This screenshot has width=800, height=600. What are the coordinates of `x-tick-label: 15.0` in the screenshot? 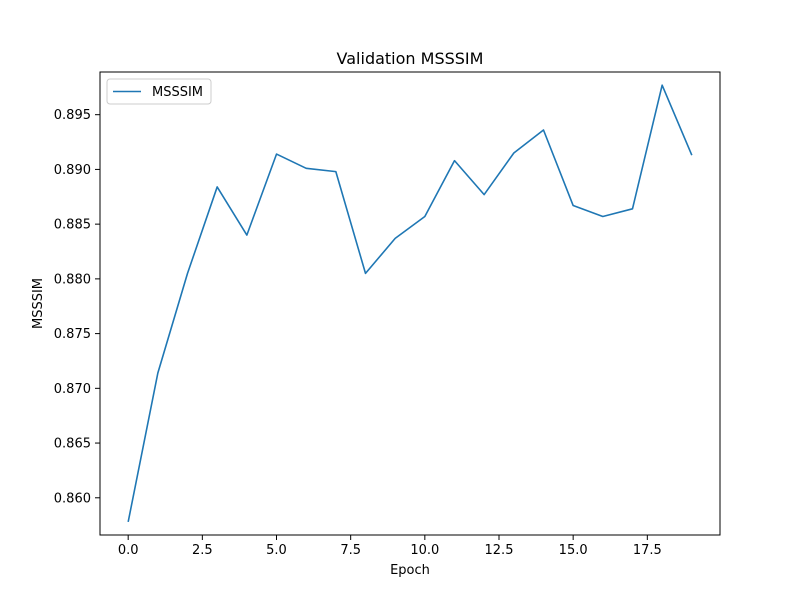 It's located at (573, 550).